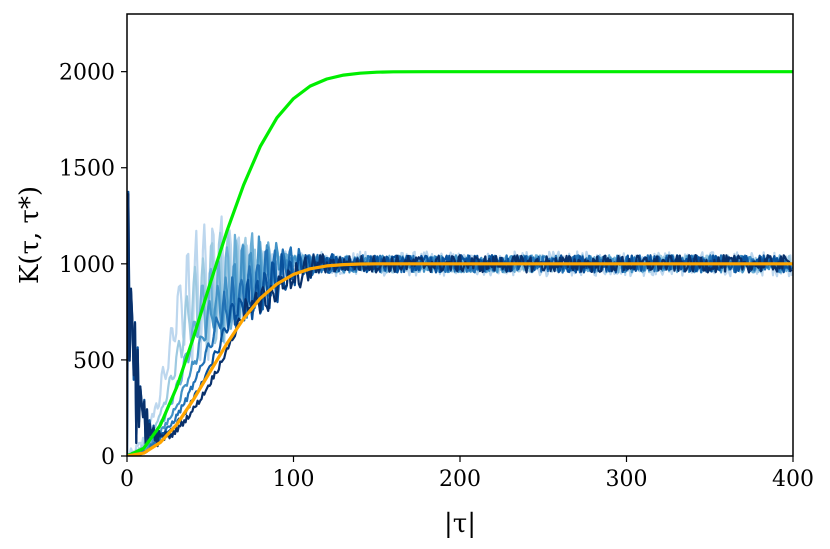 Image resolution: width=830 pixels, height=549 pixels. Describe the element at coordinates (108, 457) in the screenshot. I see `y-tick-label: 0` at that location.